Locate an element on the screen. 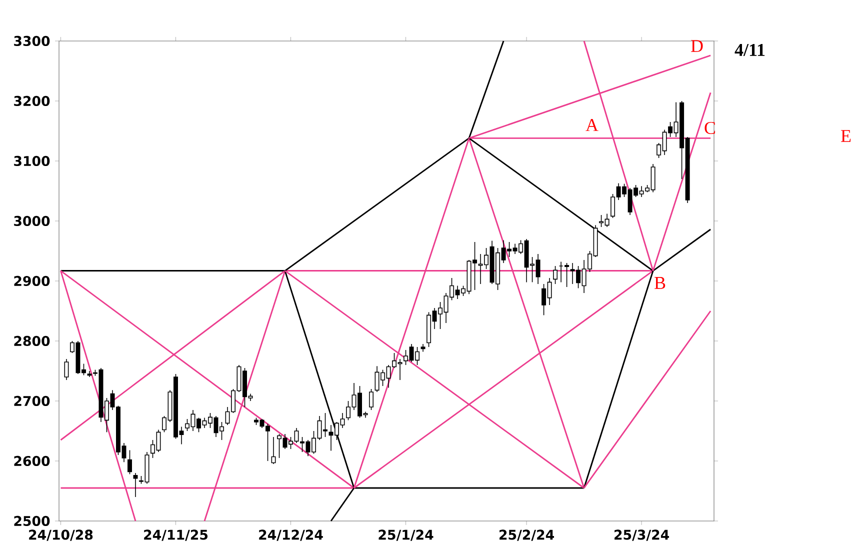  x-tick-label: 25/2/24 is located at coordinates (527, 535).